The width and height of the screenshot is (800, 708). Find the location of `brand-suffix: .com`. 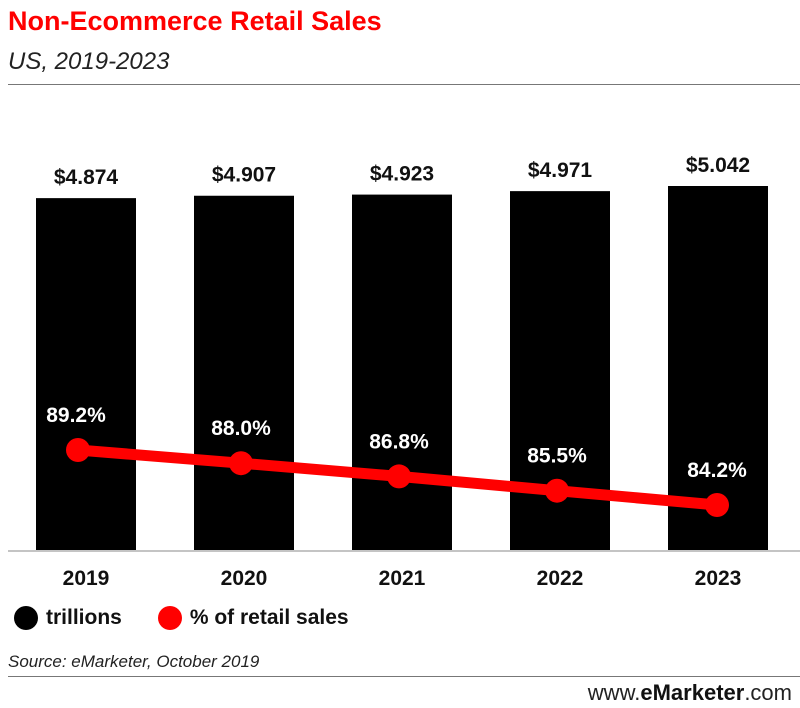

brand-suffix: .com is located at coordinates (768, 692).